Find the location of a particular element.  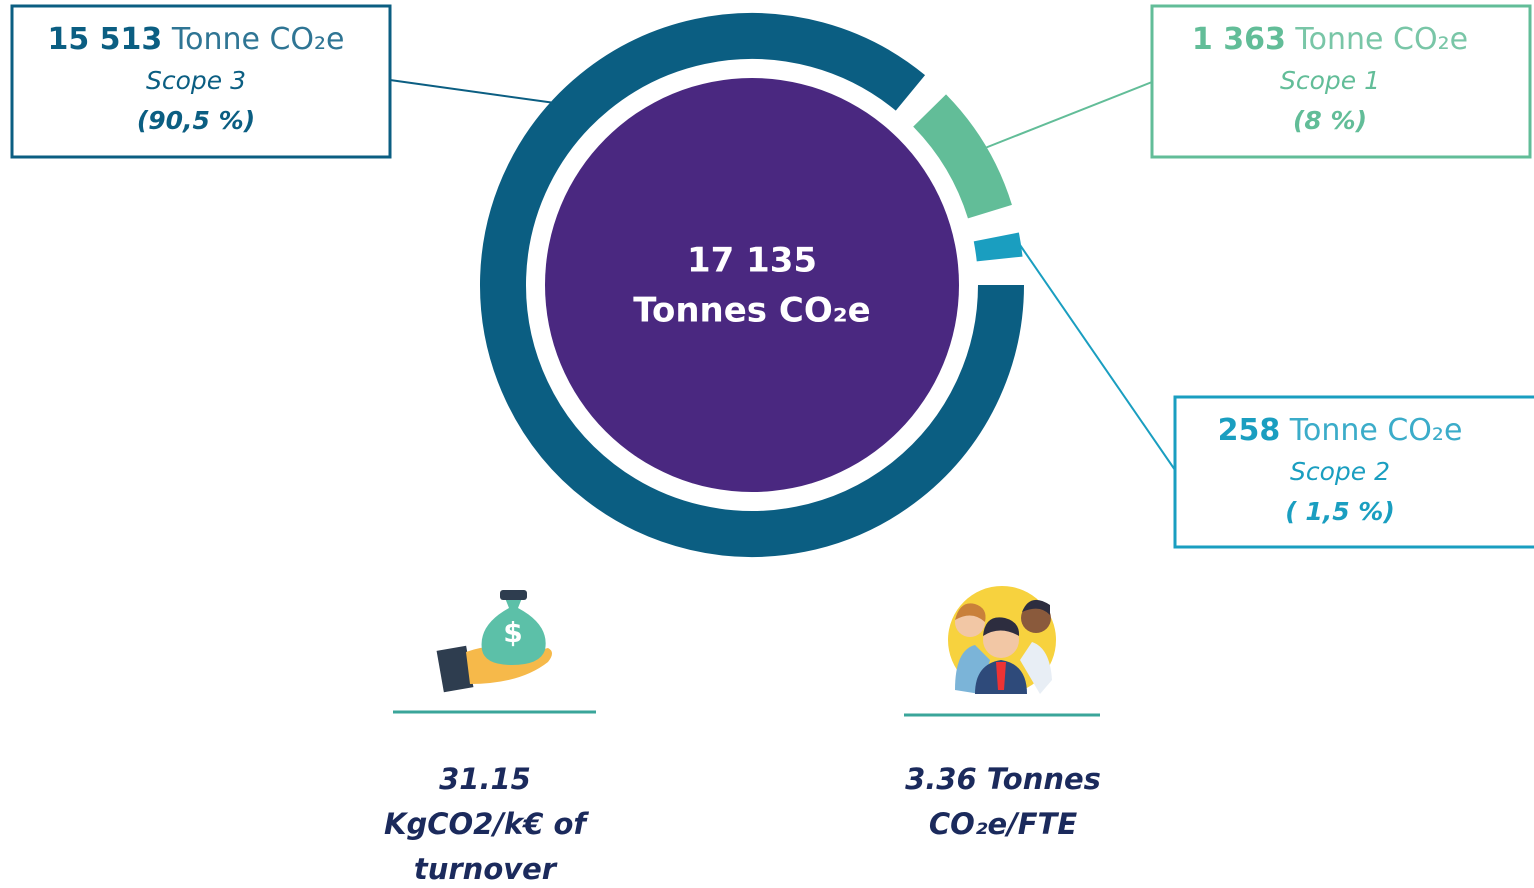

metric-text: 3.36 Tonnes is located at coordinates (1003, 779).